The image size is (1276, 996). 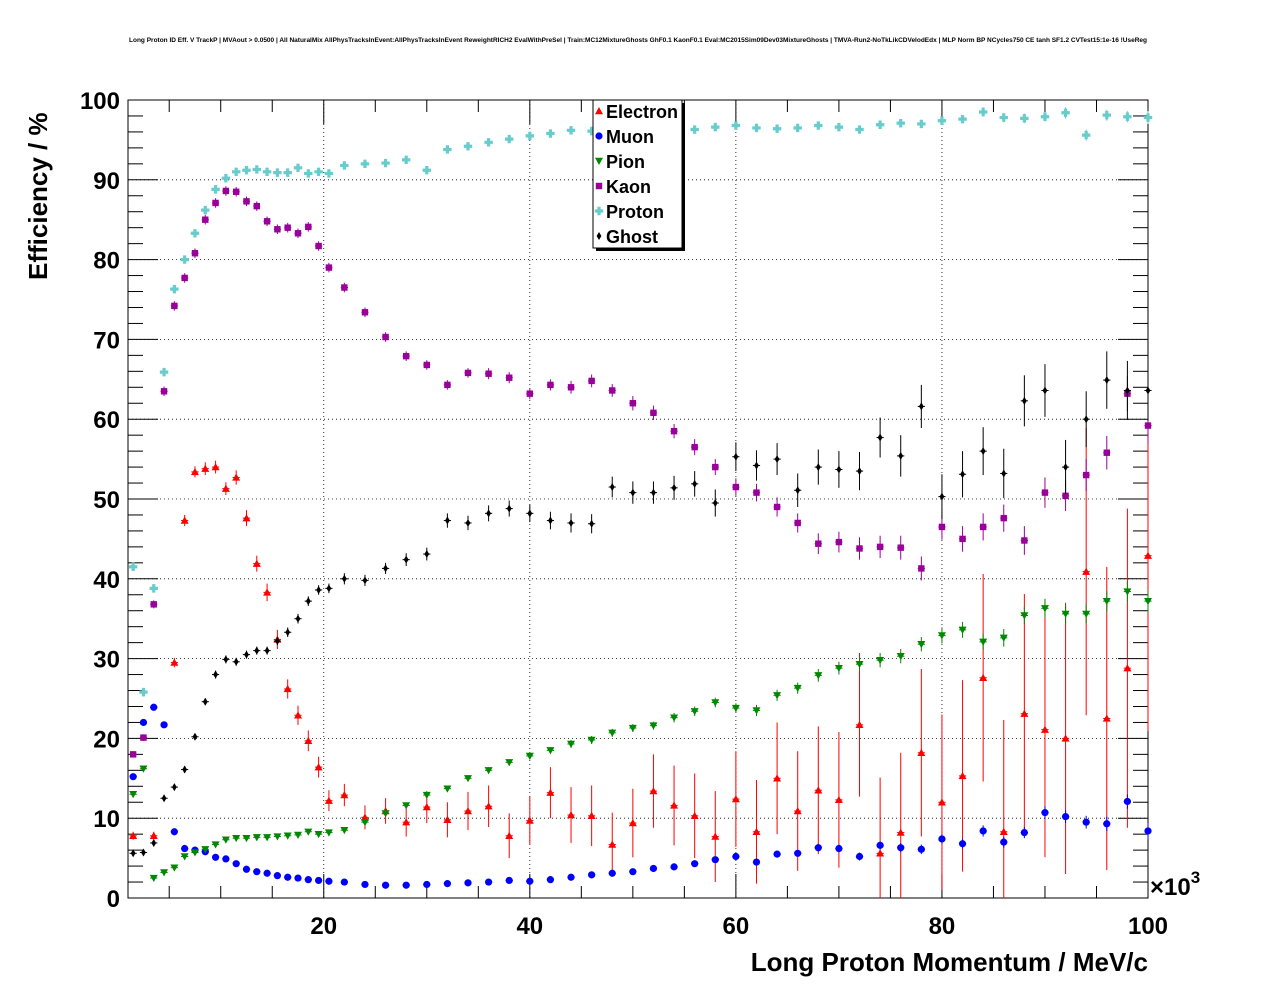 What do you see at coordinates (529, 926) in the screenshot?
I see `x-tick-label: 40` at bounding box center [529, 926].